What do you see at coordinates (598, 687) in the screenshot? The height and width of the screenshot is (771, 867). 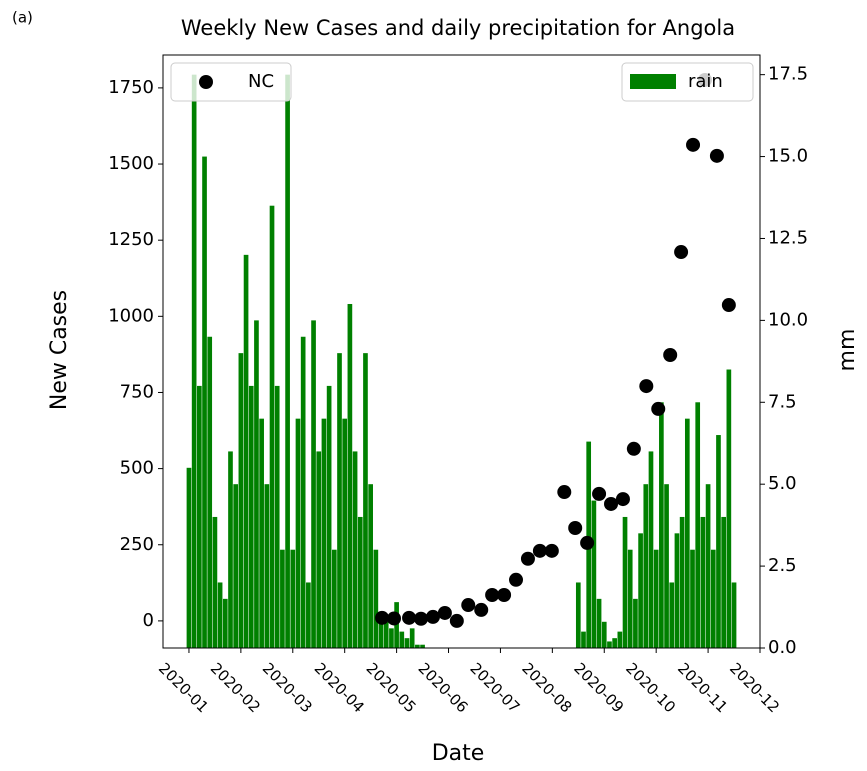 I see `x-tick-label: 2020-09` at bounding box center [598, 687].